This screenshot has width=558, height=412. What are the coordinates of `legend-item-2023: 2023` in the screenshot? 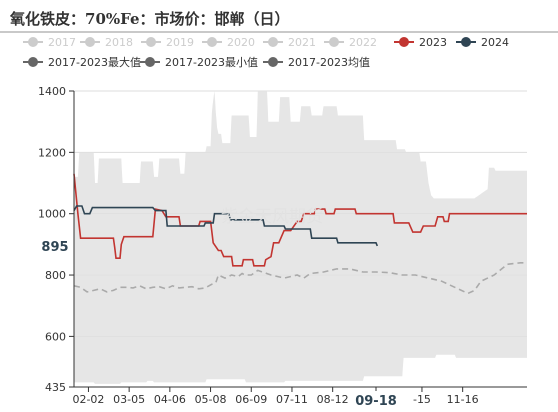 It's located at (420, 42).